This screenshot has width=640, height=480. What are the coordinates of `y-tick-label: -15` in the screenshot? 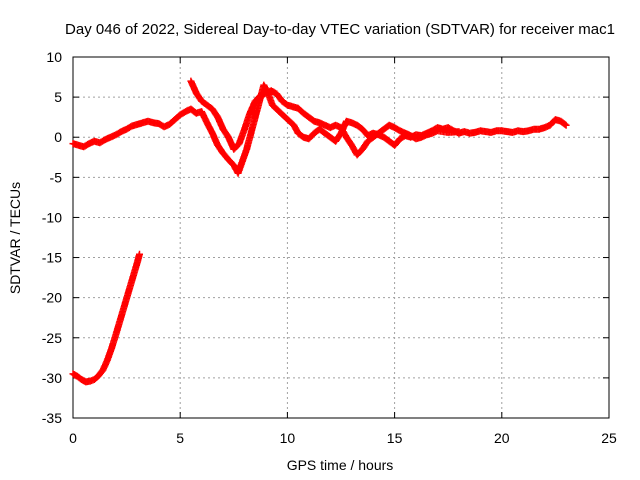 It's located at (52, 258).